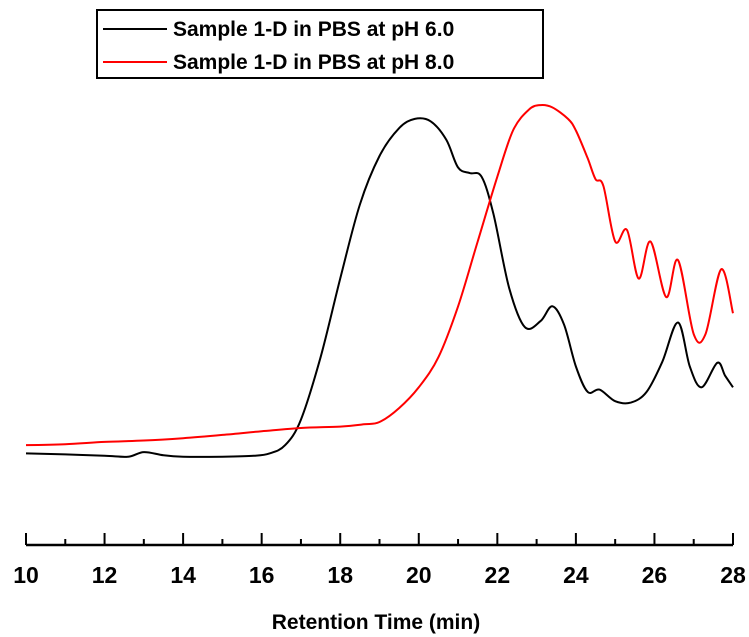 The height and width of the screenshot is (637, 749). What do you see at coordinates (419, 575) in the screenshot?
I see `x-tick-label: 20` at bounding box center [419, 575].